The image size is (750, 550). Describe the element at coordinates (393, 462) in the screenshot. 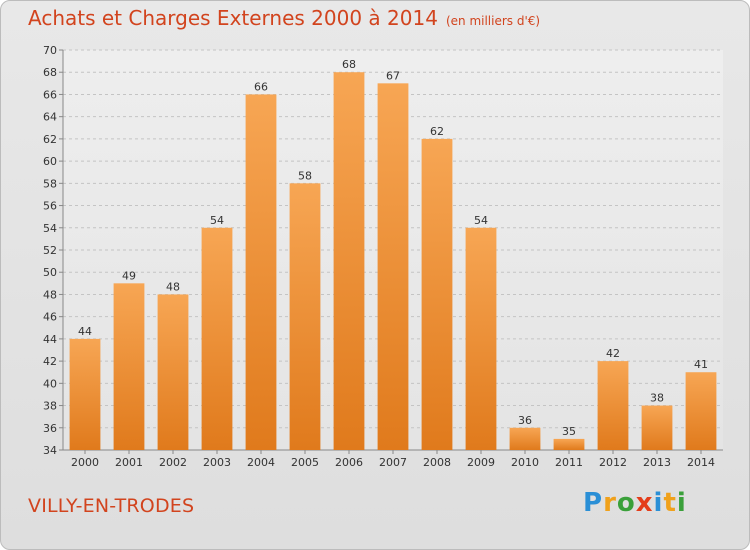

I see `x-tick-label-2007: 2007` at that location.